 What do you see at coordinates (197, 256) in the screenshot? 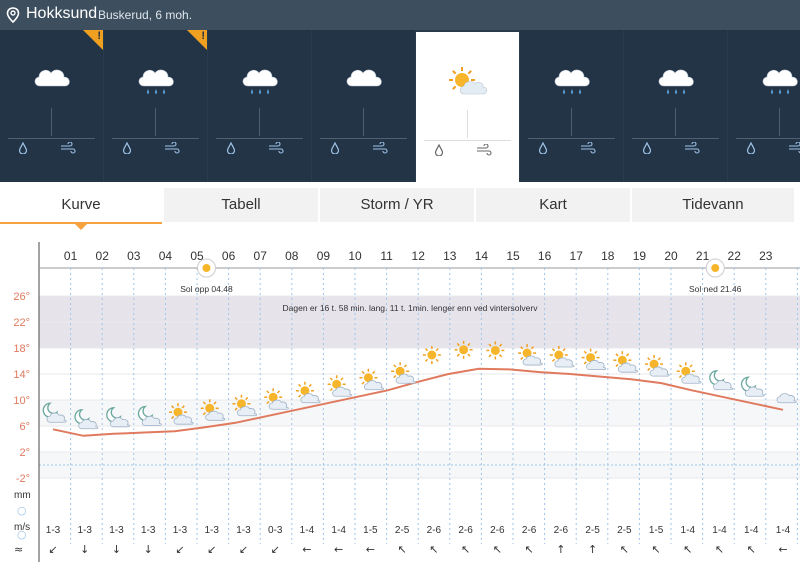
I see `hour-label: 05` at bounding box center [197, 256].